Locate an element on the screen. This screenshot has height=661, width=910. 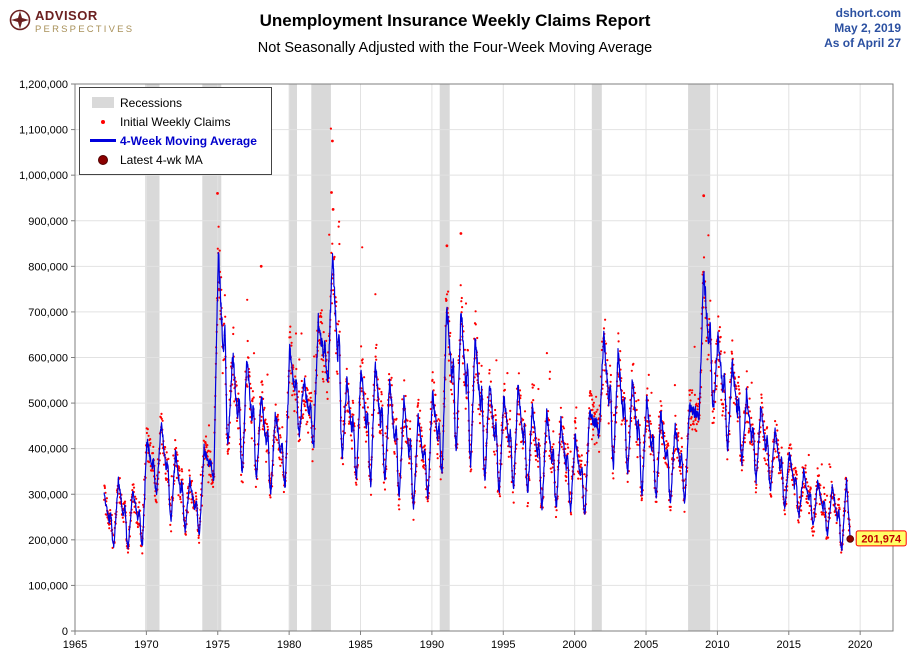
svg-text: 1975 is located at coordinates (218, 645).